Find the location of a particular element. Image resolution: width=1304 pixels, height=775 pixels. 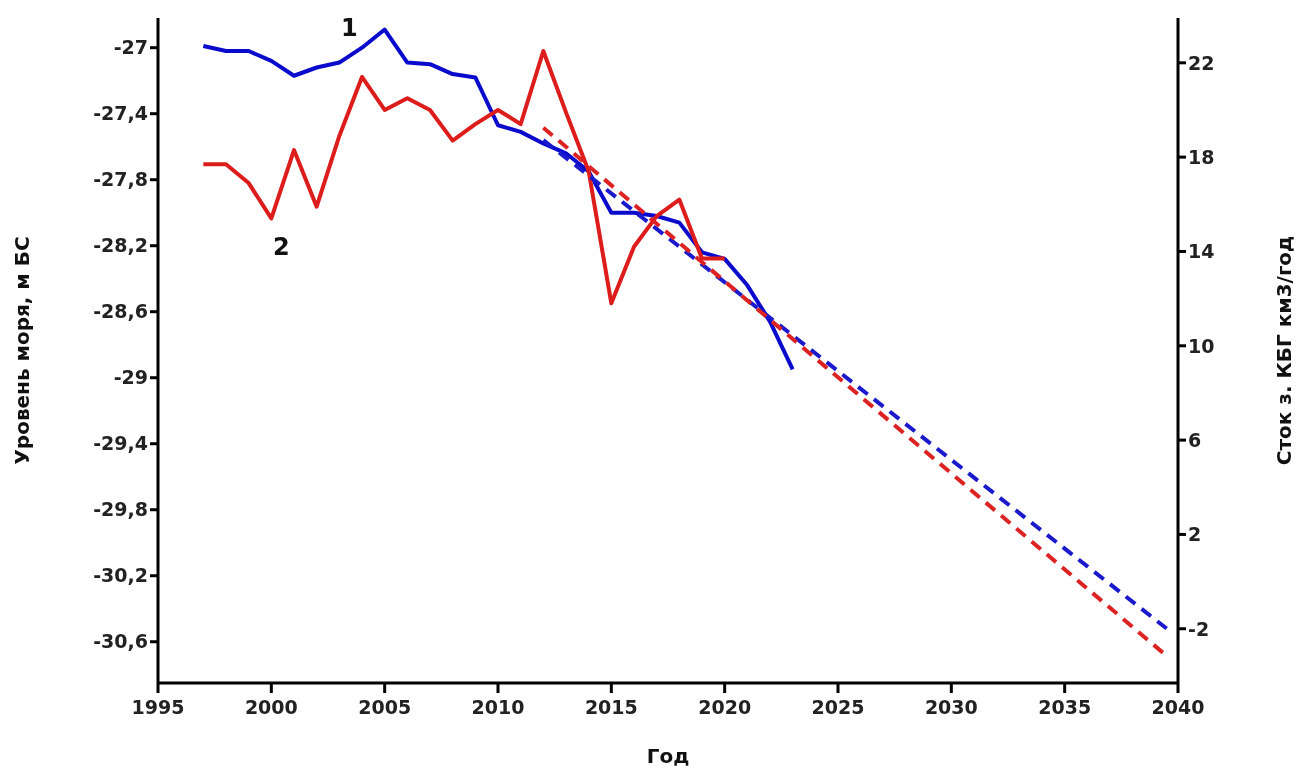

y-axis-title: Уровень моря, м БС is located at coordinates (22, 350).